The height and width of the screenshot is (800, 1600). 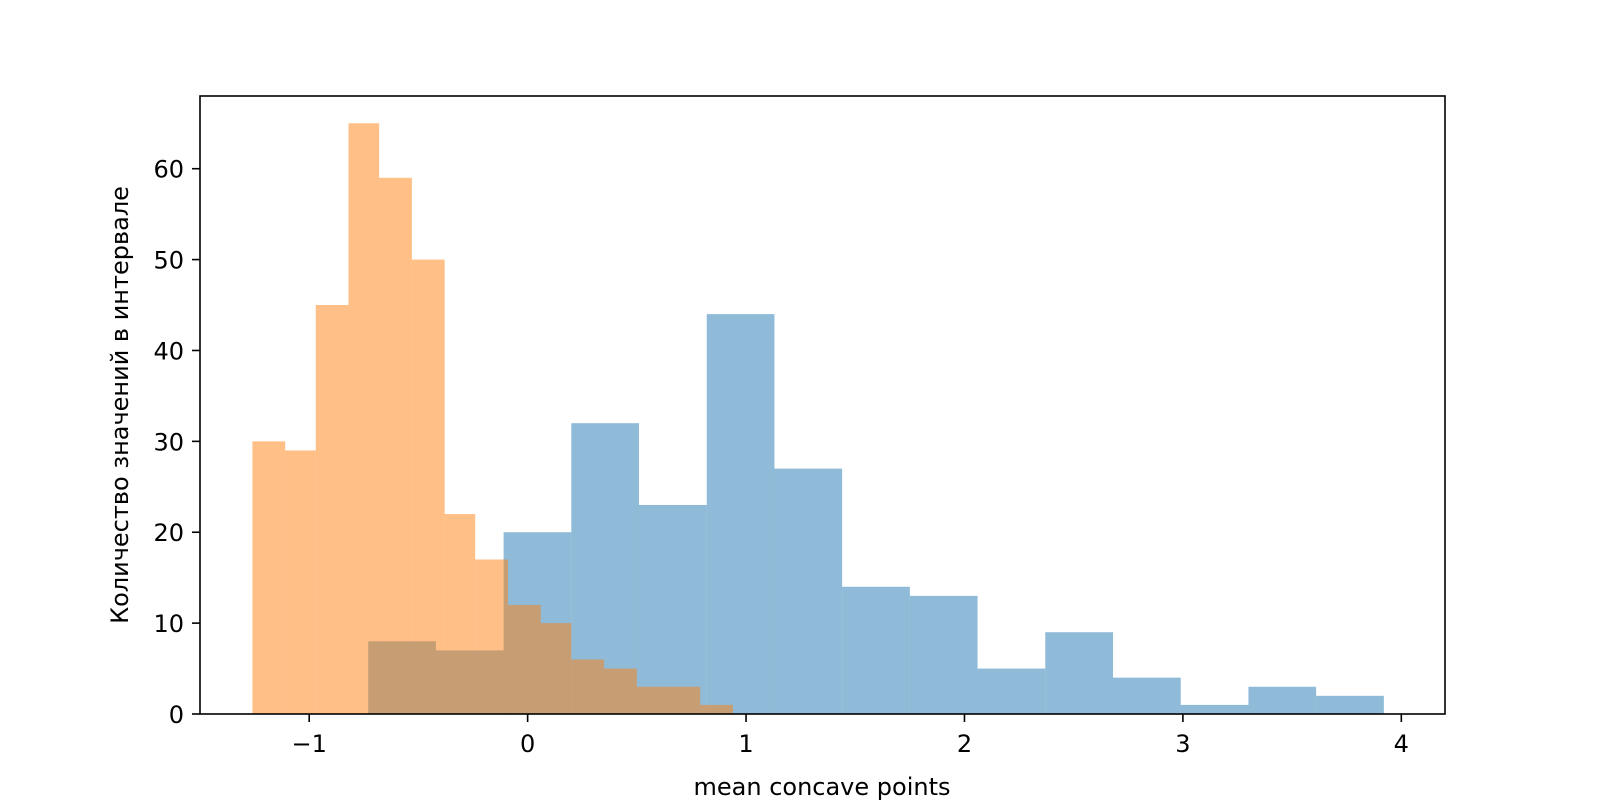 What do you see at coordinates (168, 624) in the screenshot?
I see `y-tick-label: 10` at bounding box center [168, 624].